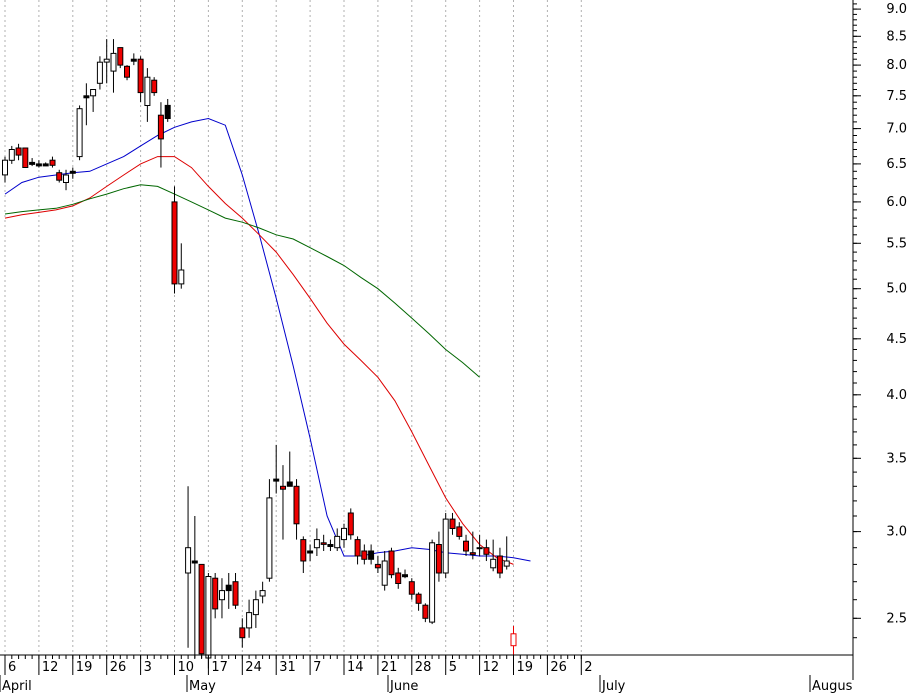  What do you see at coordinates (896, 458) in the screenshot?
I see `y-tick-label: 3.5` at bounding box center [896, 458].